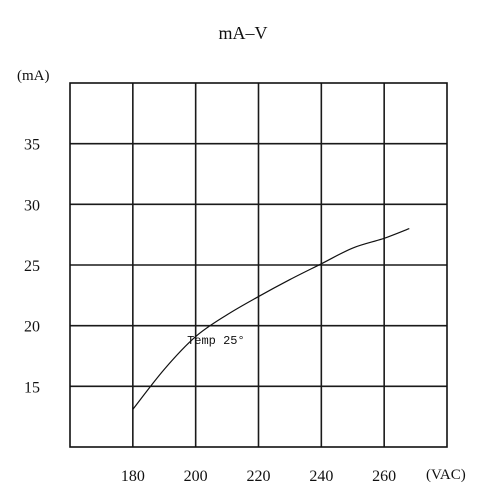 This screenshot has height=487, width=487. Describe the element at coordinates (32, 327) in the screenshot. I see `y-tick-label-20: 20` at that location.